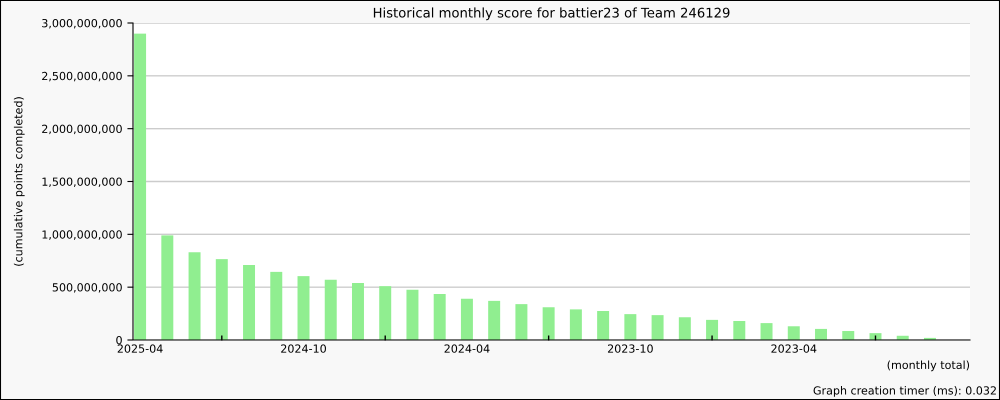 The width and height of the screenshot is (1000, 400). What do you see at coordinates (905, 391) in the screenshot?
I see `text: Graph creation timer (ms): 0.032` at bounding box center [905, 391].